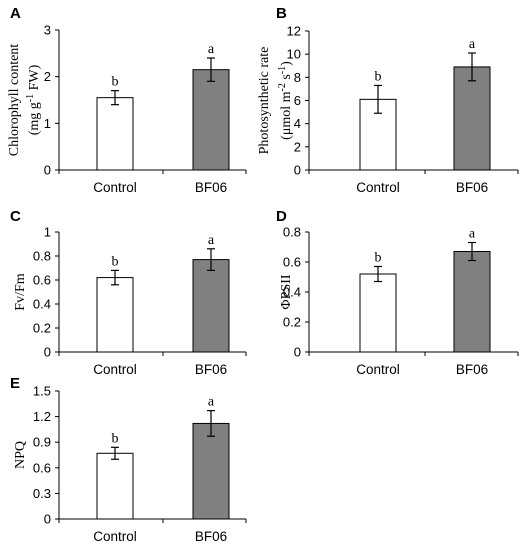  I want to click on y-tick-label: 12, so click(294, 31).